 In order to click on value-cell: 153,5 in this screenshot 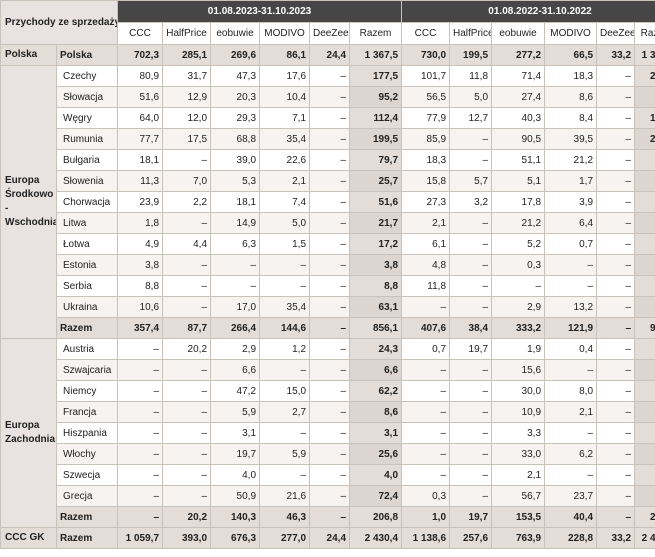, I will do `click(518, 517)`.